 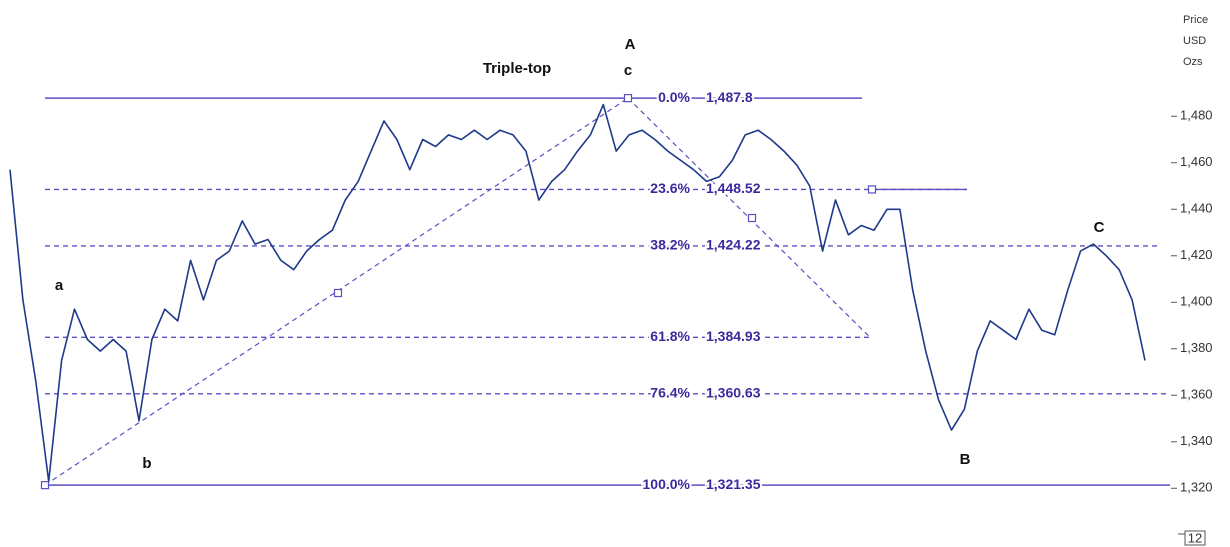 What do you see at coordinates (517, 68) in the screenshot?
I see `annotation: Triple-top` at bounding box center [517, 68].